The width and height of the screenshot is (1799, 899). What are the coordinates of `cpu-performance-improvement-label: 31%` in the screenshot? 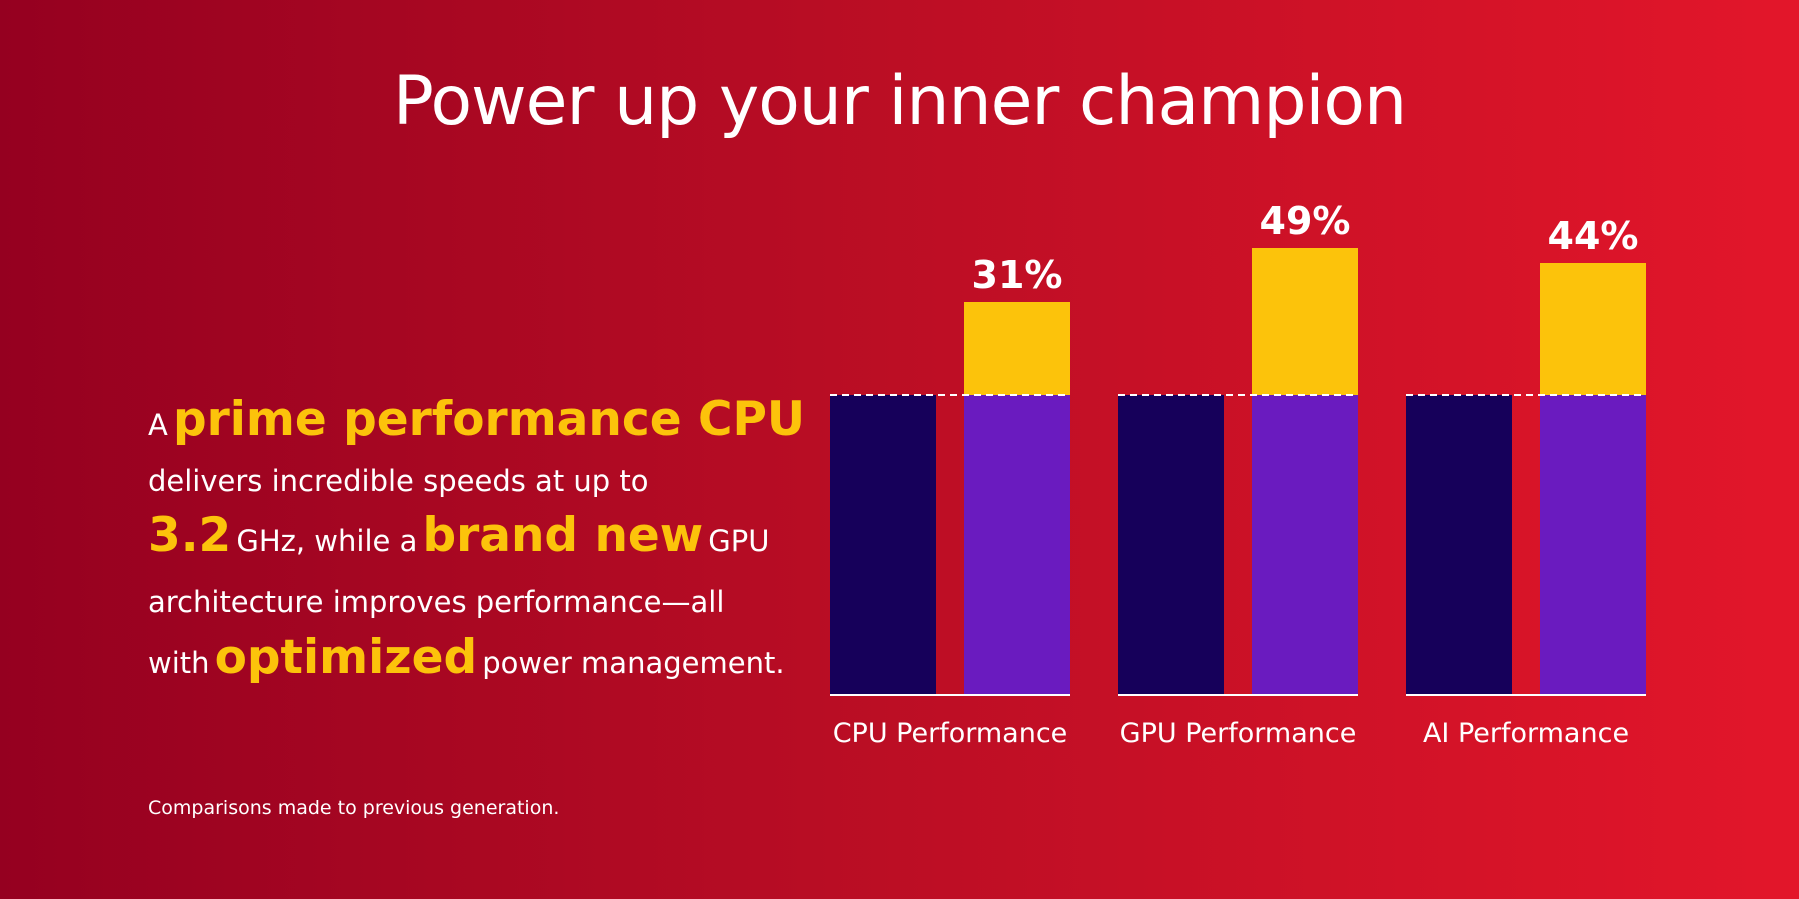 It's located at (1017, 275).